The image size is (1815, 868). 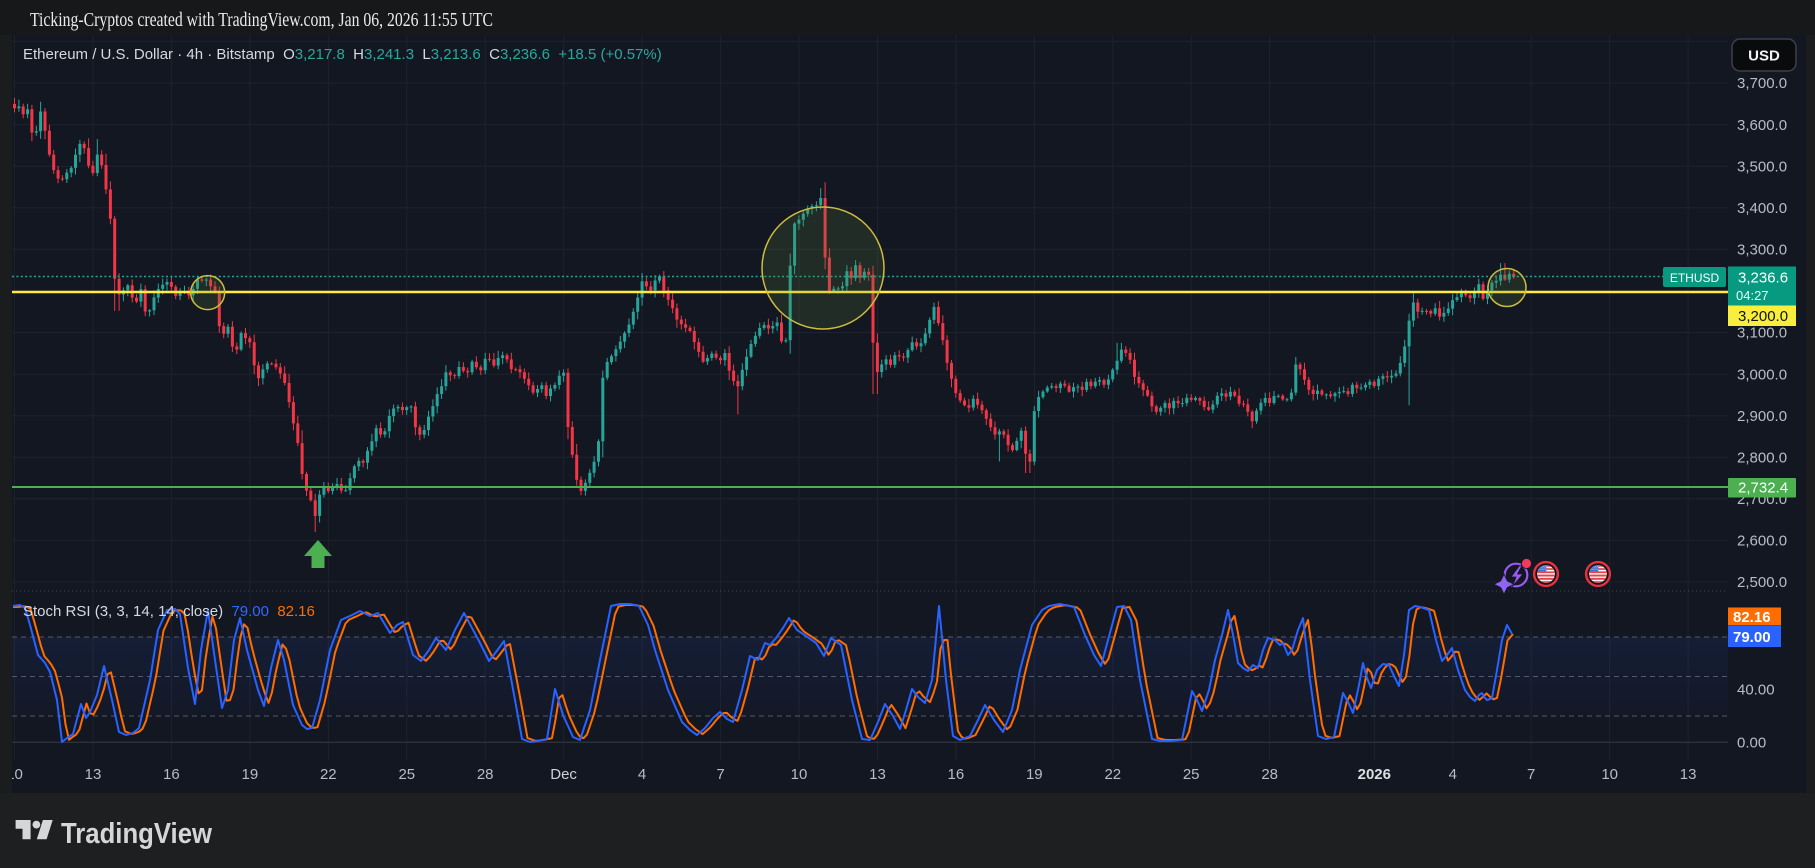 I want to click on svg-text: 2,800.0, so click(x=1762, y=457).